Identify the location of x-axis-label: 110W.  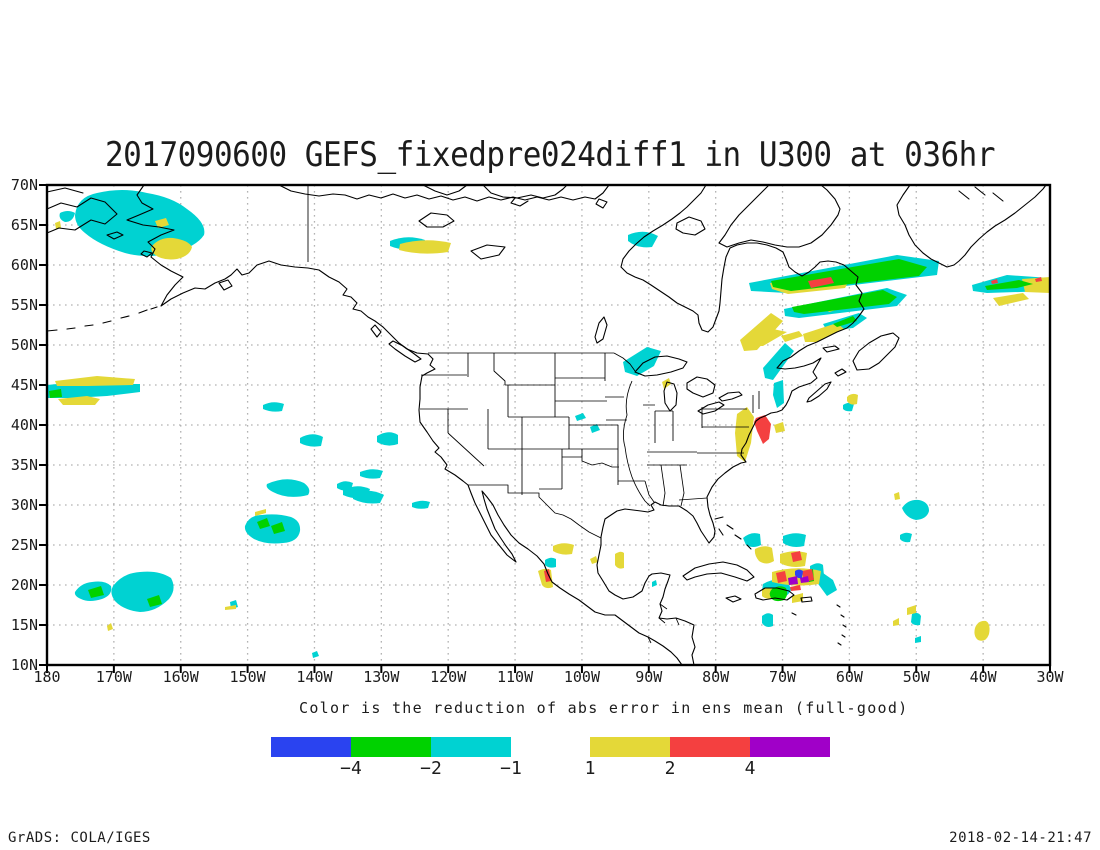
(515, 677).